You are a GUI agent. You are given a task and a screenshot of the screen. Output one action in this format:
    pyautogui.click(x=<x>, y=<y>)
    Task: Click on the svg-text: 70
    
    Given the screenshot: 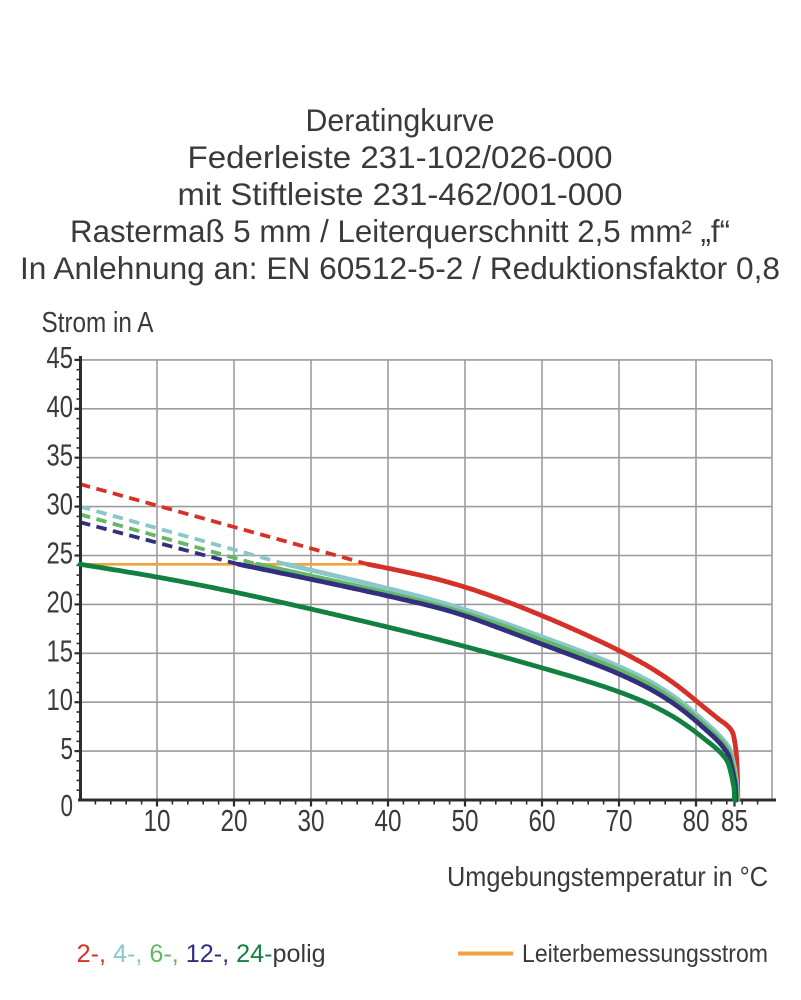 What is the action you would take?
    pyautogui.click(x=619, y=820)
    